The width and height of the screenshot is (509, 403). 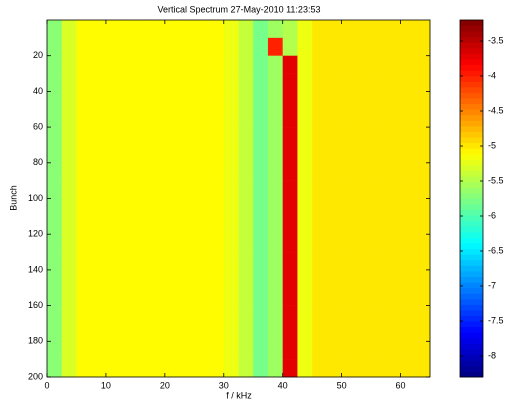 What do you see at coordinates (35, 305) in the screenshot?
I see `y-tick-label: 160` at bounding box center [35, 305].